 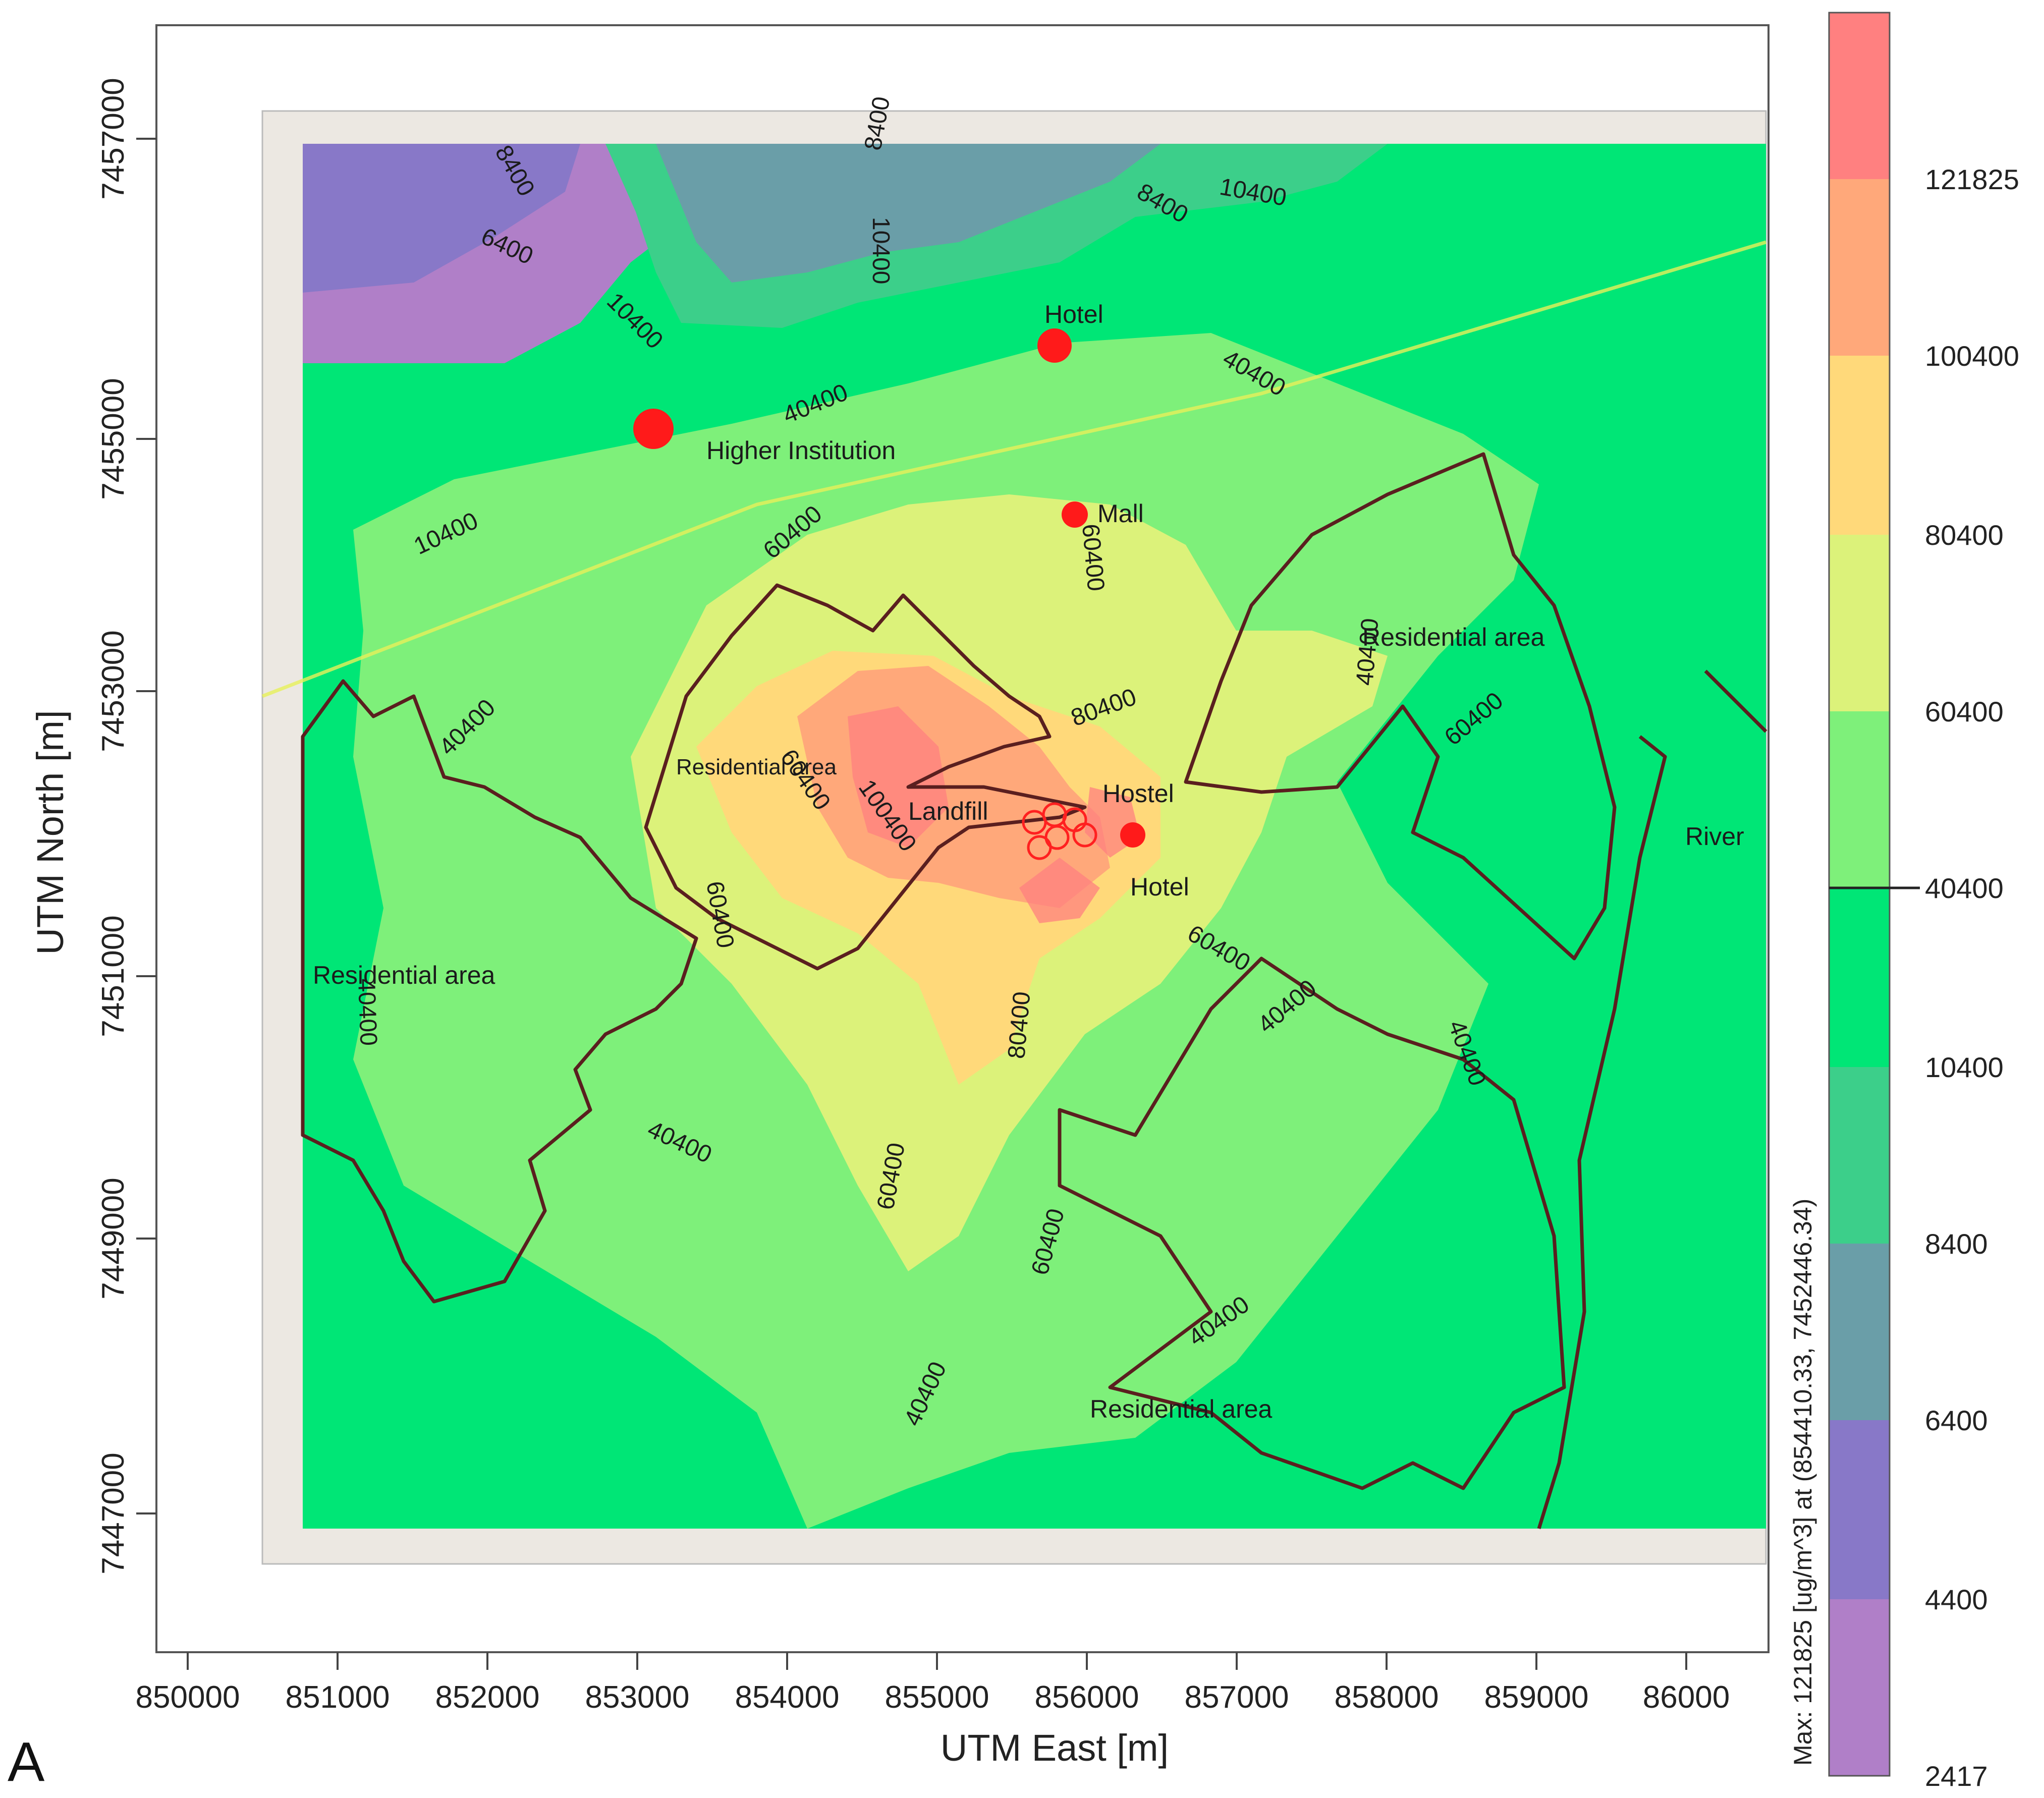 I want to click on hotel-north-marker, so click(x=1054, y=345).